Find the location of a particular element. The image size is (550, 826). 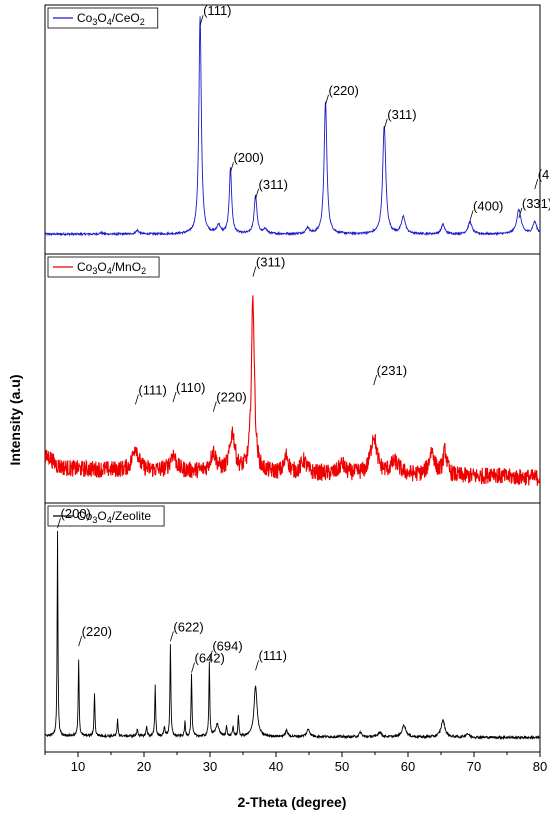

legend-label: Co3O4/Zeolite is located at coordinates (114, 517).